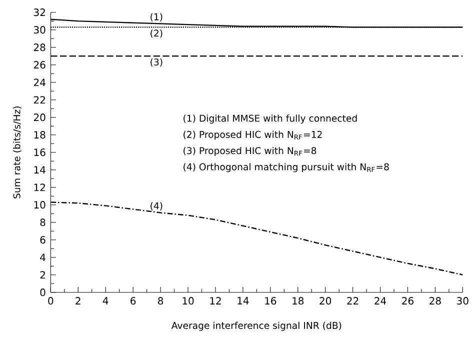 This screenshot has height=343, width=474. What do you see at coordinates (39, 12) in the screenshot?
I see `y-tick-label: 32` at bounding box center [39, 12].